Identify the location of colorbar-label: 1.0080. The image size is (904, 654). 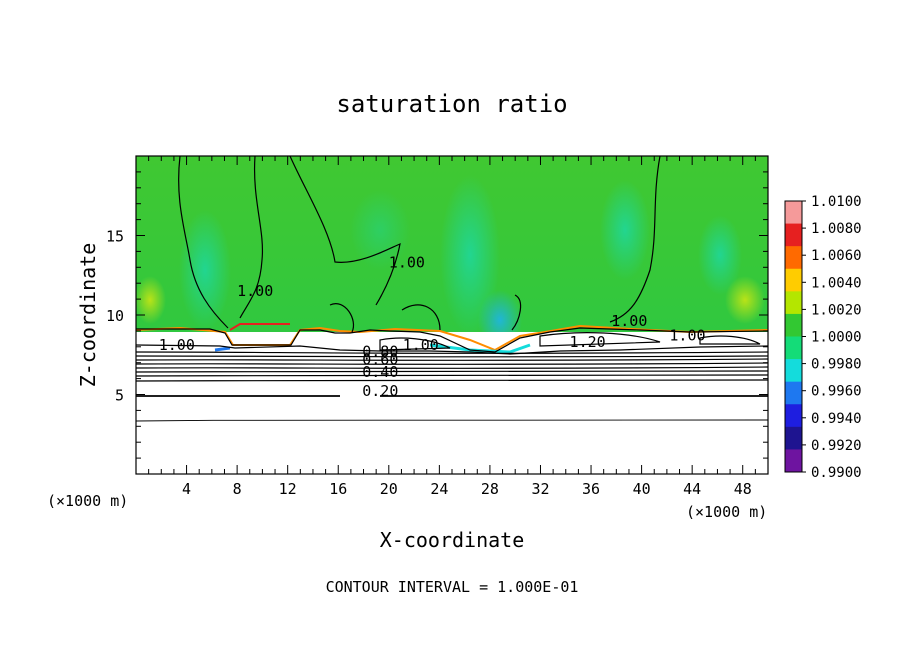
(836, 229).